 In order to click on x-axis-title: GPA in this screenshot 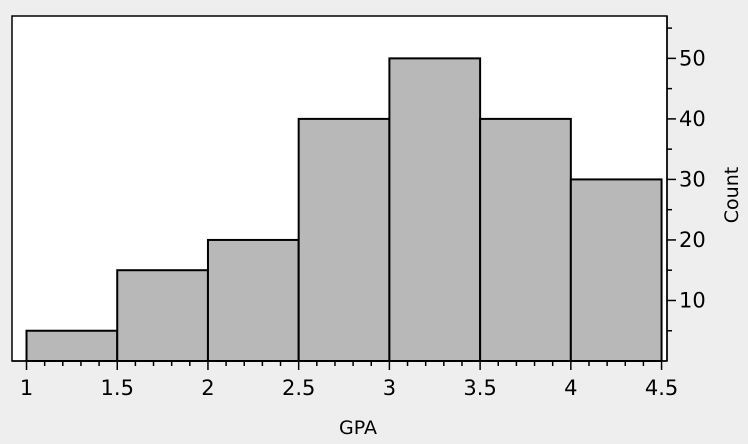, I will do `click(358, 428)`.